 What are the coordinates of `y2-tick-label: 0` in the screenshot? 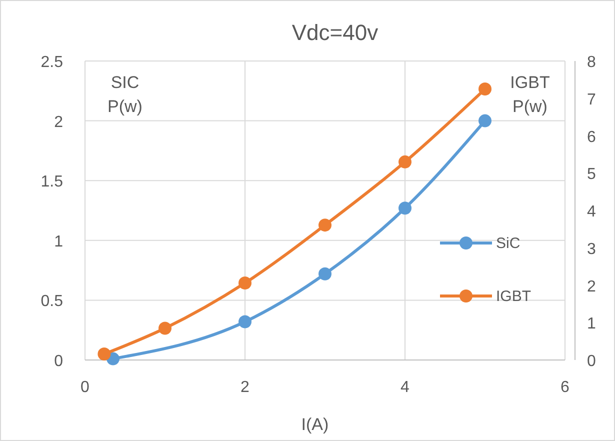 It's located at (591, 361).